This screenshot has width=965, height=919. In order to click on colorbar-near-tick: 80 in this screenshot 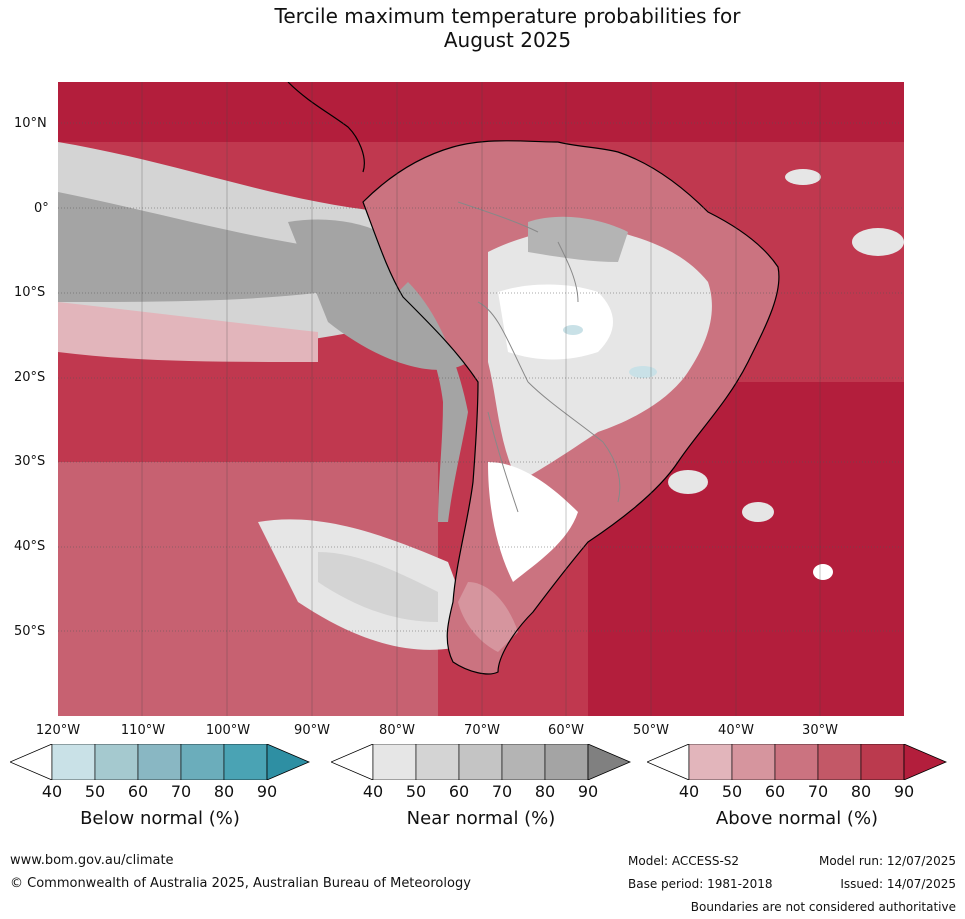, I will do `click(545, 791)`.